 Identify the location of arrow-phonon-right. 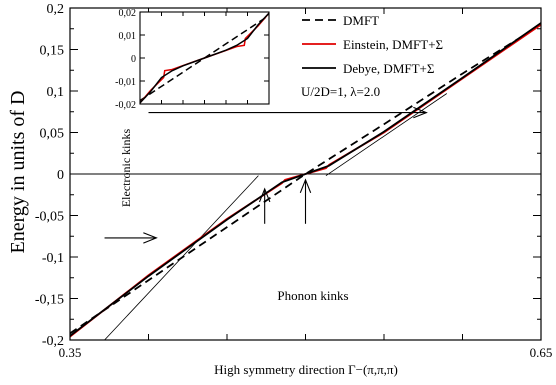
(305, 201).